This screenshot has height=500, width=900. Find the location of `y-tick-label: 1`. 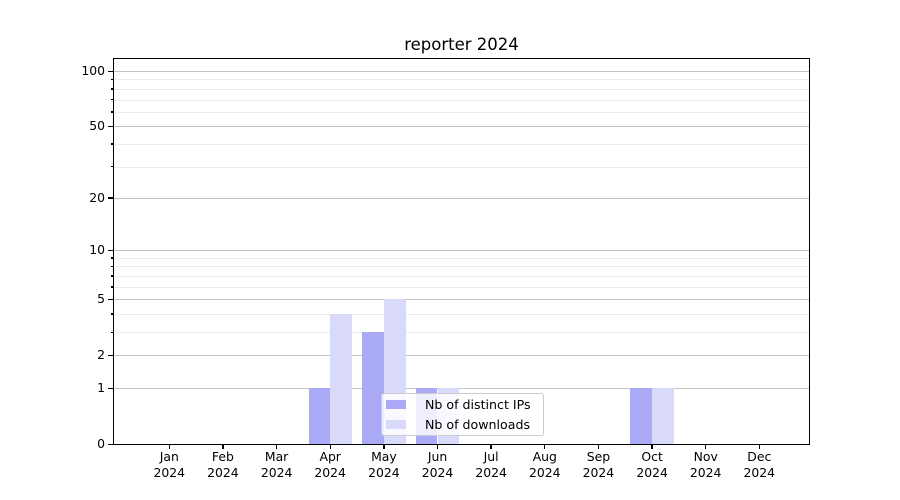

y-tick-label: 1 is located at coordinates (101, 387).